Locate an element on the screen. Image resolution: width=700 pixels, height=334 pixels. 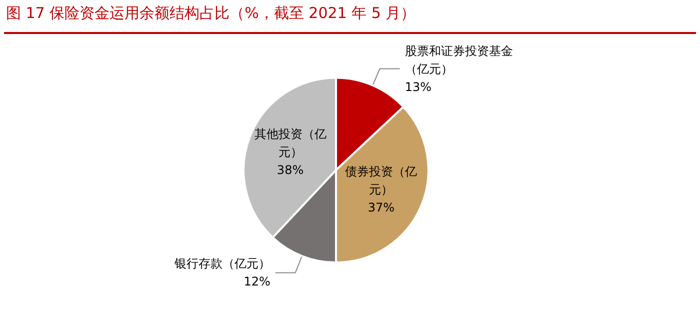
data-label: 37% is located at coordinates (381, 207).